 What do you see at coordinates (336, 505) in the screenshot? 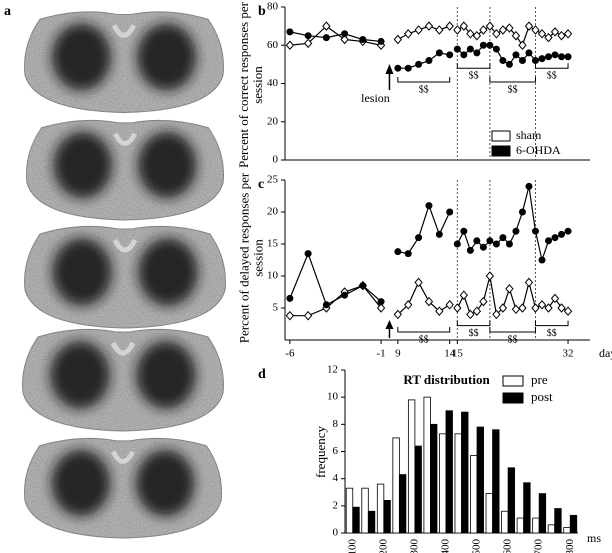
I see `y-tick-label: 2` at bounding box center [336, 505].